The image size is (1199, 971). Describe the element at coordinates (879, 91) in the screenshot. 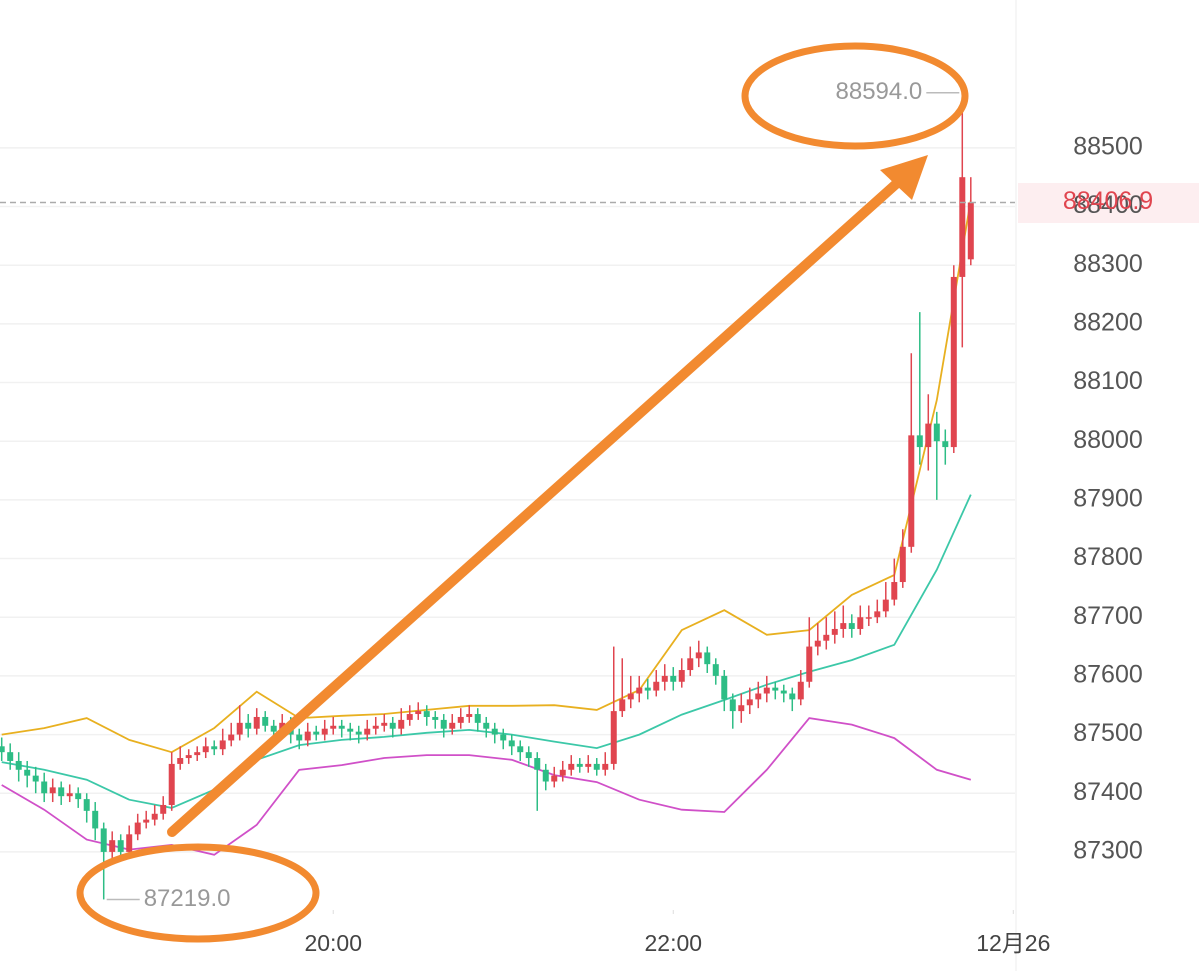

I see `high-marker-label: 88594.0` at that location.